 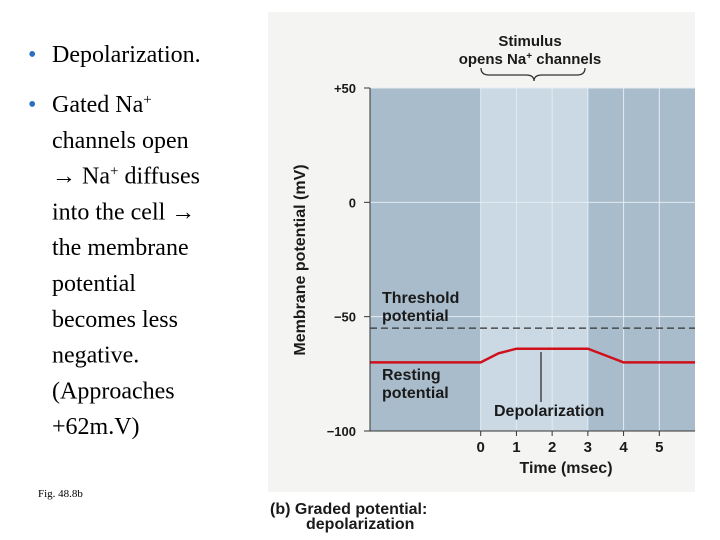 What do you see at coordinates (549, 411) in the screenshot?
I see `annotation: Depolarization` at bounding box center [549, 411].